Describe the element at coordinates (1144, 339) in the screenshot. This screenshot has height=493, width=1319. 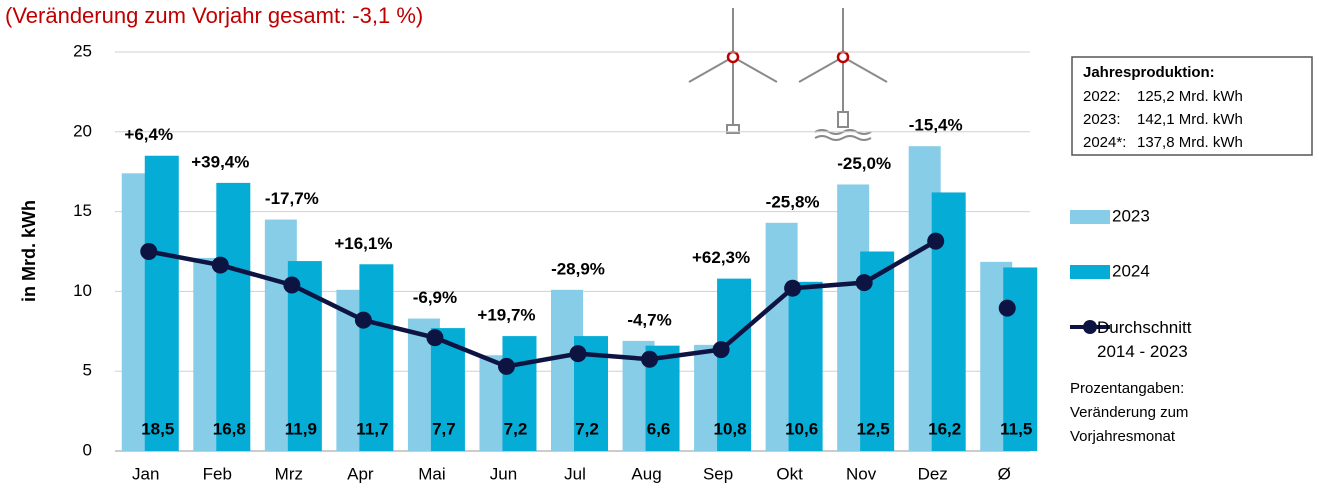
I see `legend-label: Durchschnitt 2014 - 2023` at that location.